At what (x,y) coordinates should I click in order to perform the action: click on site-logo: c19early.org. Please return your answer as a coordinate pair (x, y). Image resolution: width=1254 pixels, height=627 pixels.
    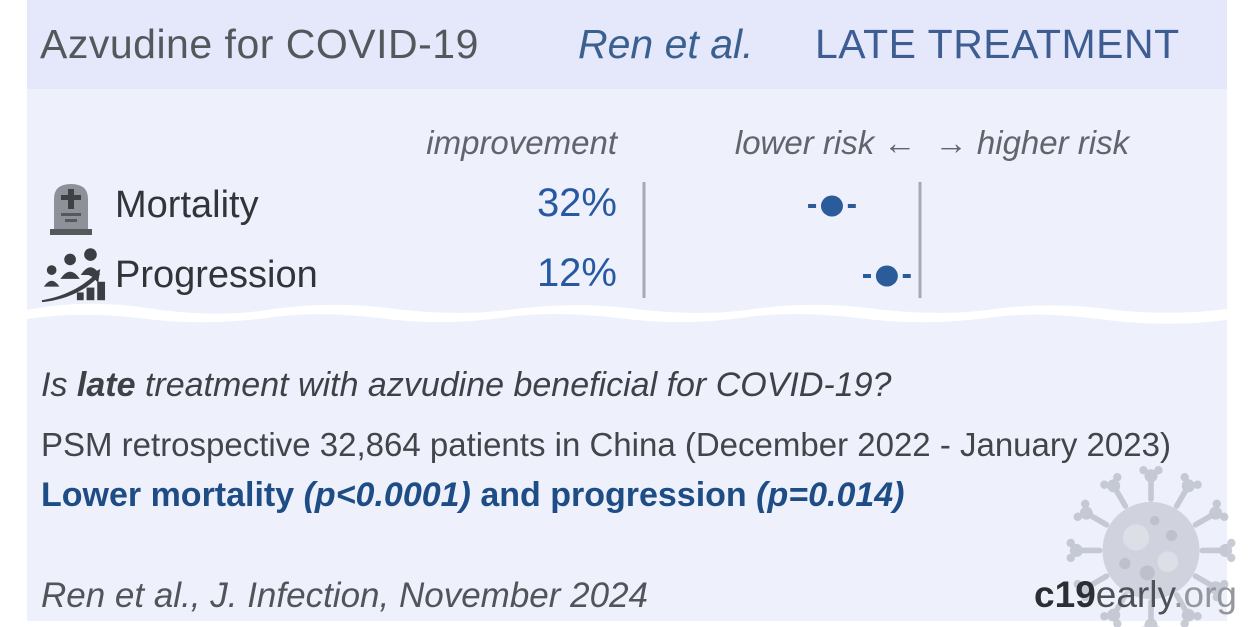
    Looking at the image, I should click on (1135, 595).